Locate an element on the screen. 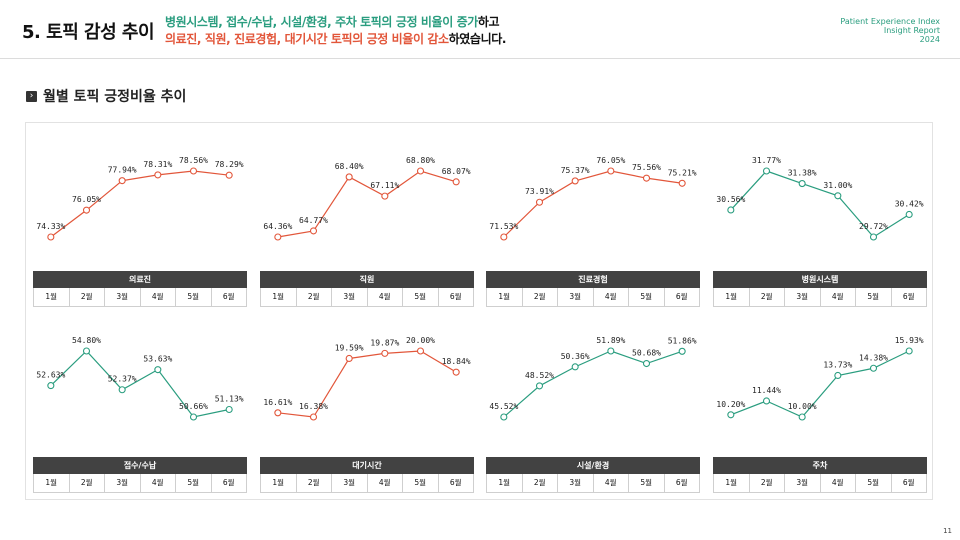 Image resolution: width=960 pixels, height=540 pixels. data-label: 68.07% is located at coordinates (456, 171).